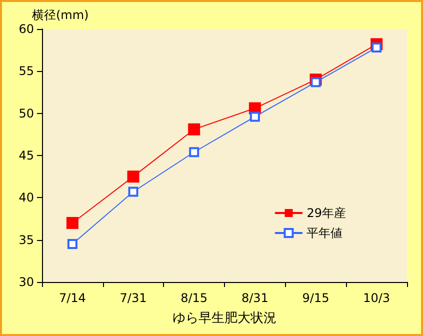 This screenshot has width=423, height=336. What do you see at coordinates (194, 298) in the screenshot?
I see `x-tick-label: 8/15` at bounding box center [194, 298].